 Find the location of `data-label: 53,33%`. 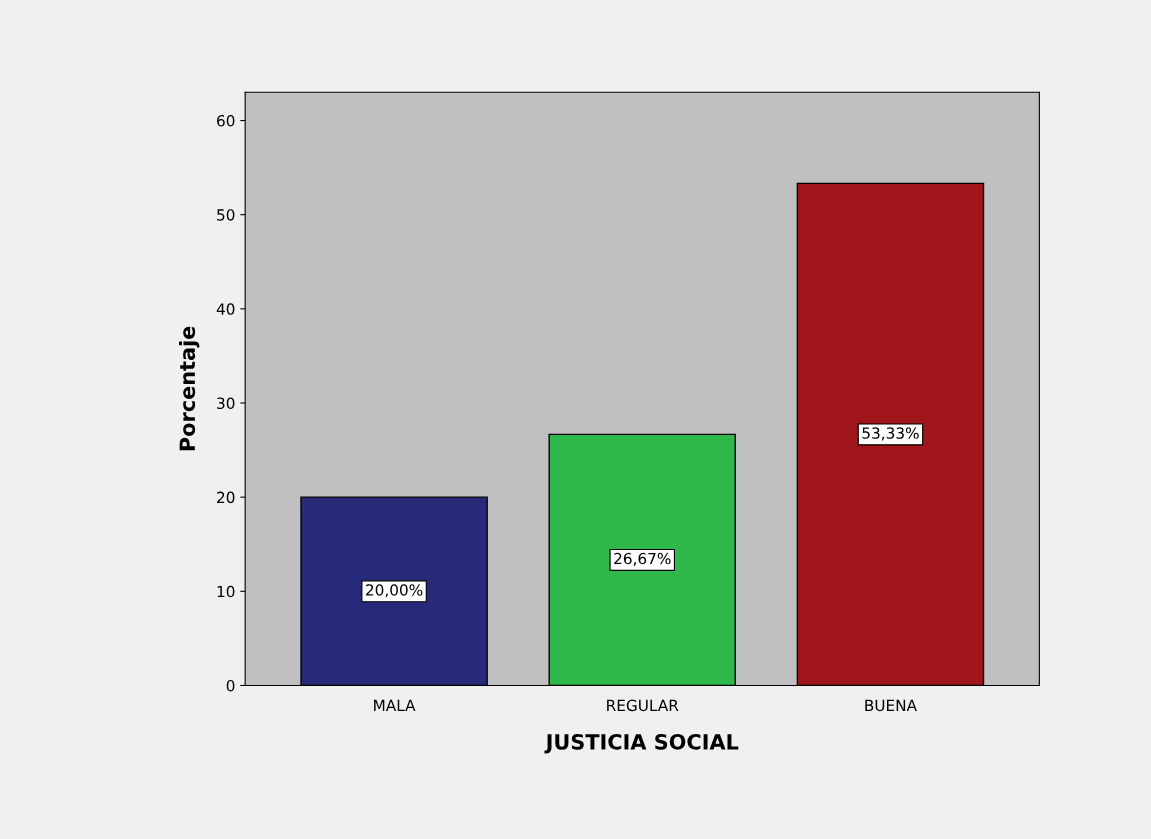

data-label: 53,33% is located at coordinates (890, 434).